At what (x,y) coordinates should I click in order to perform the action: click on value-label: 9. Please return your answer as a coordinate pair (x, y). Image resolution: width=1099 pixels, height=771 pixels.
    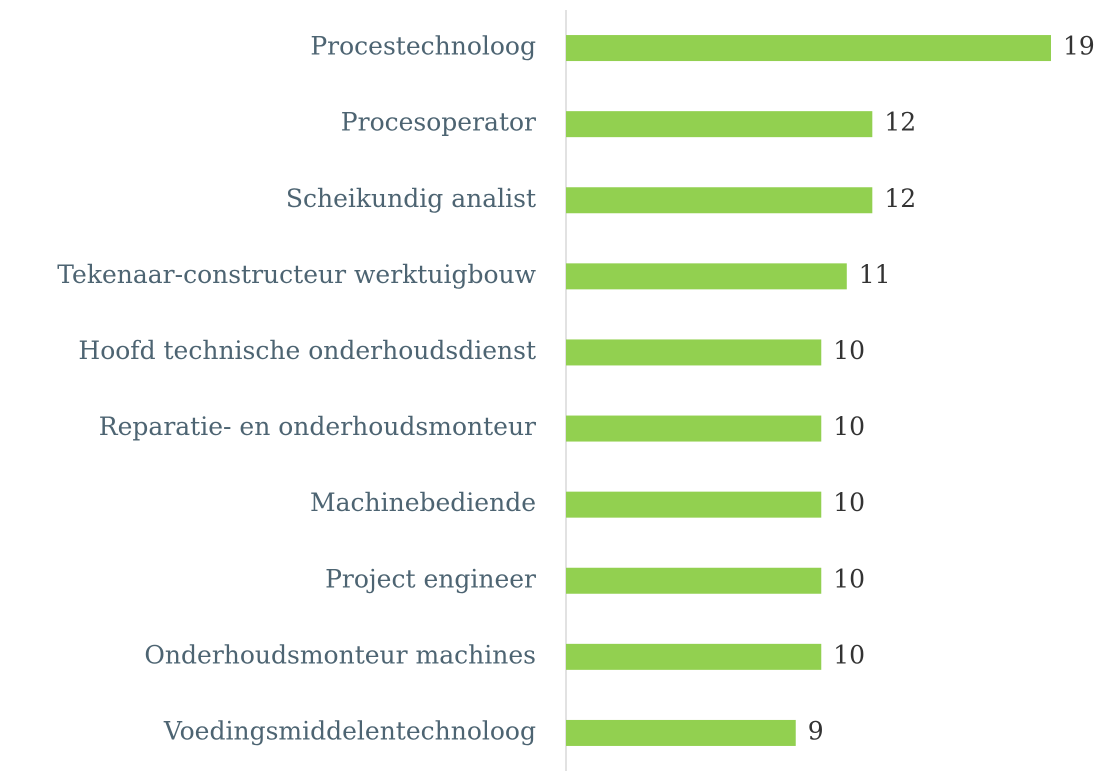
    Looking at the image, I should click on (816, 730).